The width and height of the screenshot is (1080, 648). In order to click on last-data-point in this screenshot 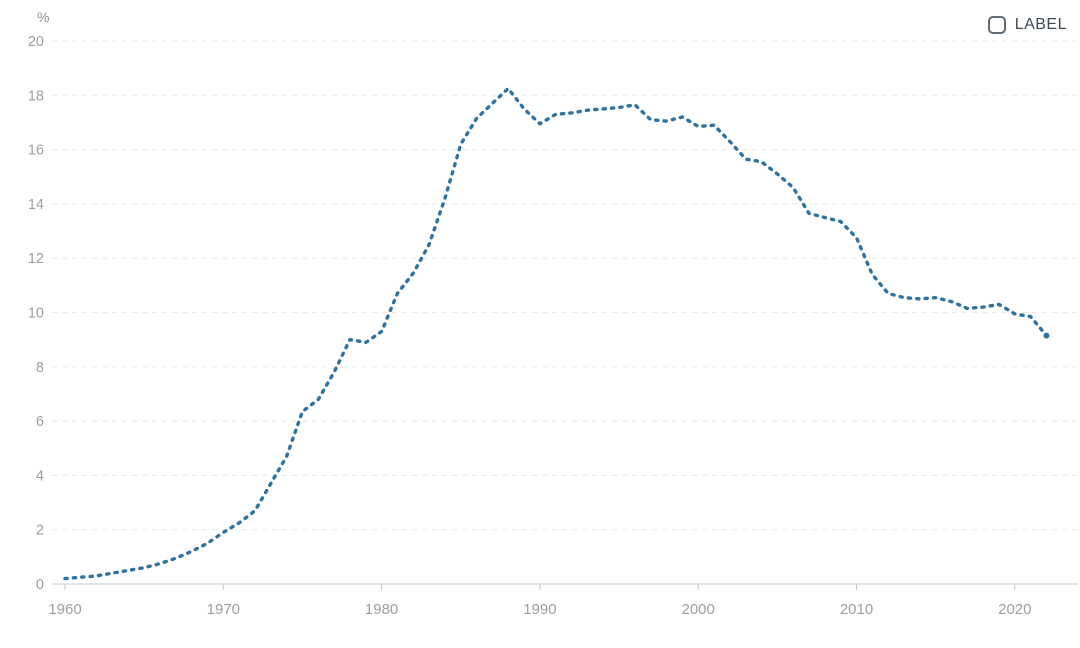, I will do `click(1046, 335)`.